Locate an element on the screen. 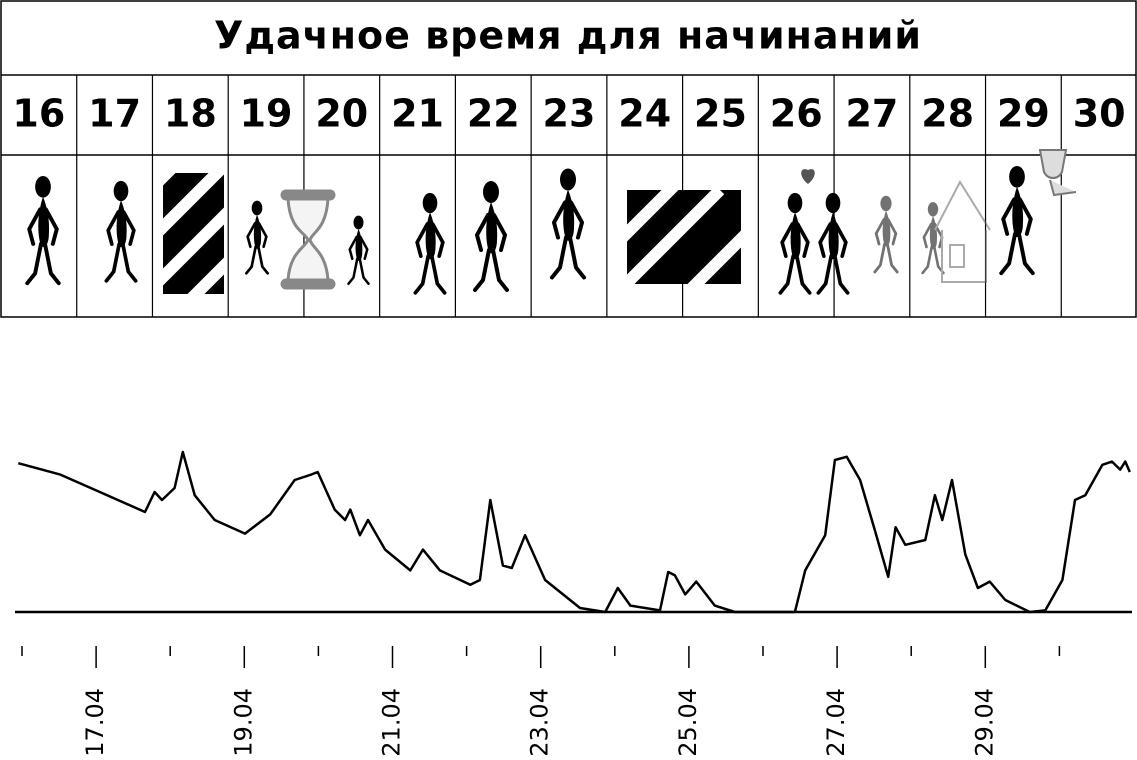 This screenshot has width=1137, height=760. title: Удачное время для начинаний is located at coordinates (568, 36).